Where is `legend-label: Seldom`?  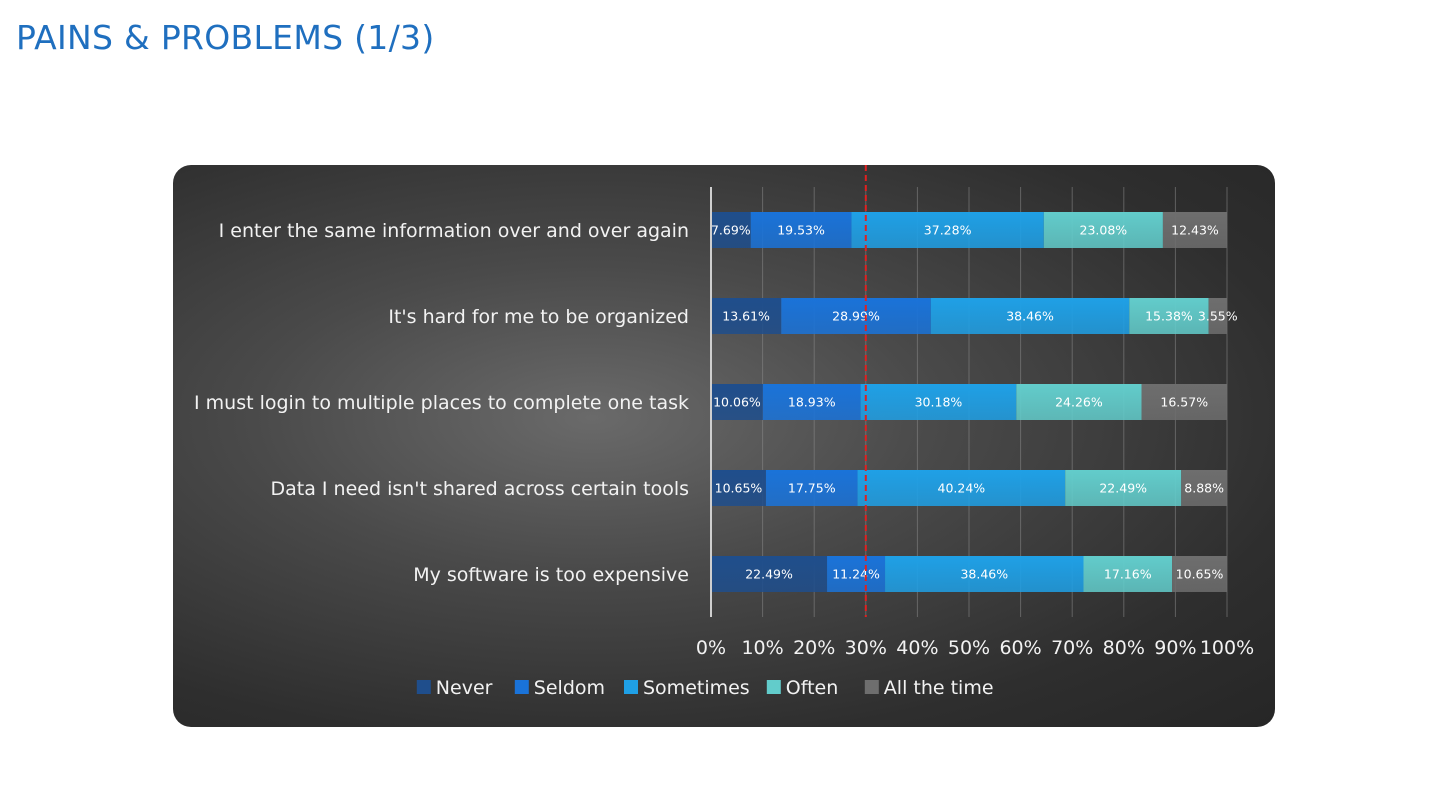
legend-label: Seldom is located at coordinates (569, 688).